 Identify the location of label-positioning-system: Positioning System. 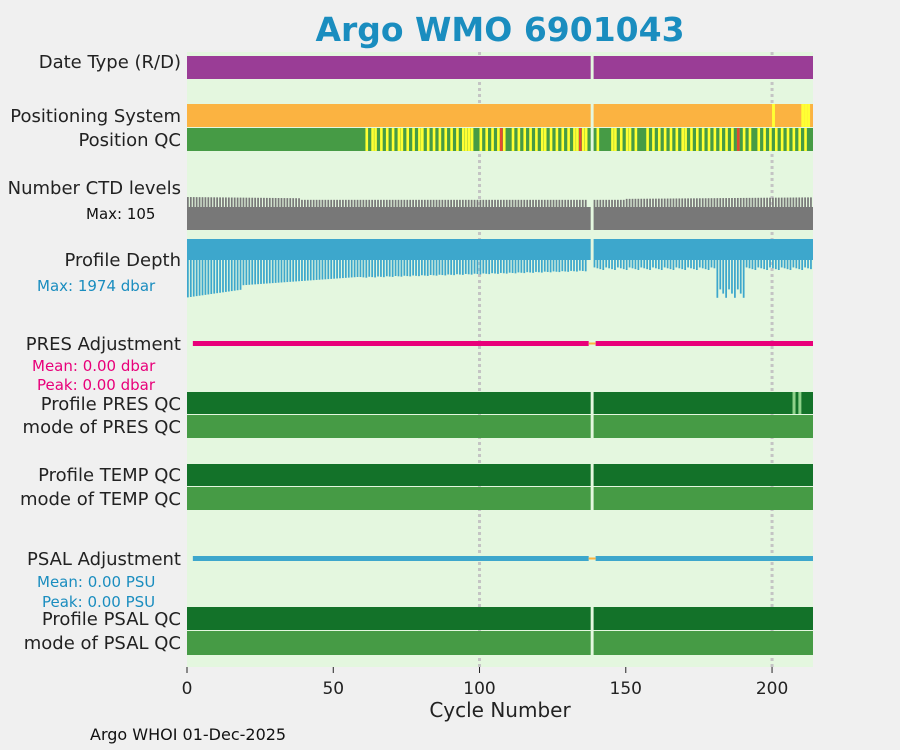
(95, 116).